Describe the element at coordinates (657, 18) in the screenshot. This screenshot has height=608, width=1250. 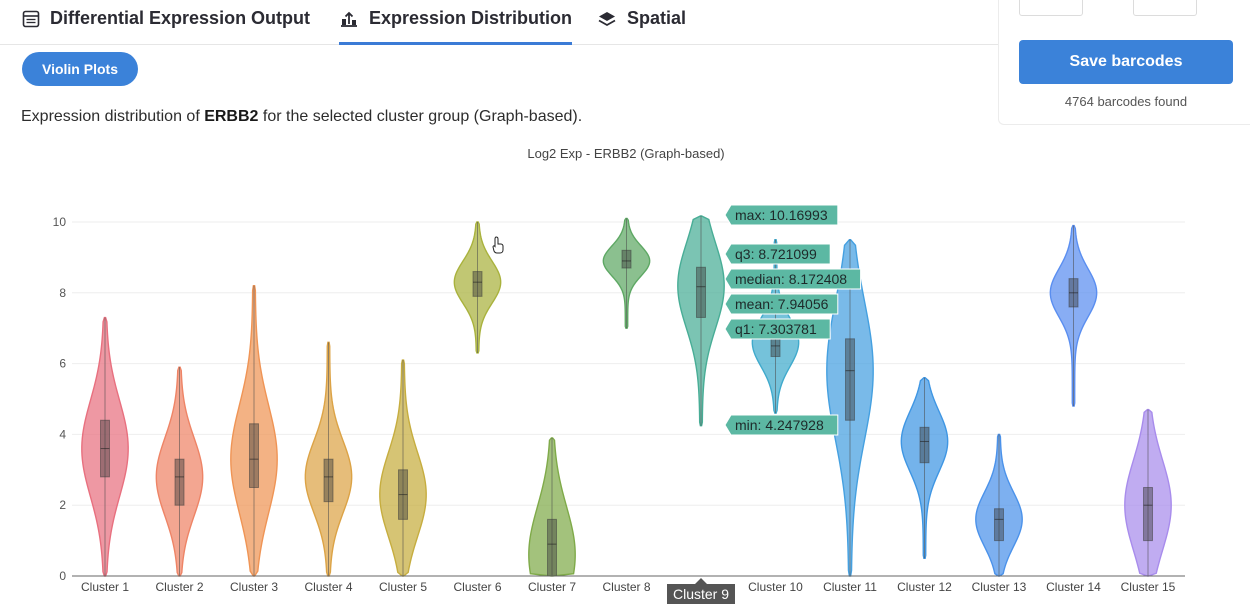
I see `tab-label: Spatial` at that location.